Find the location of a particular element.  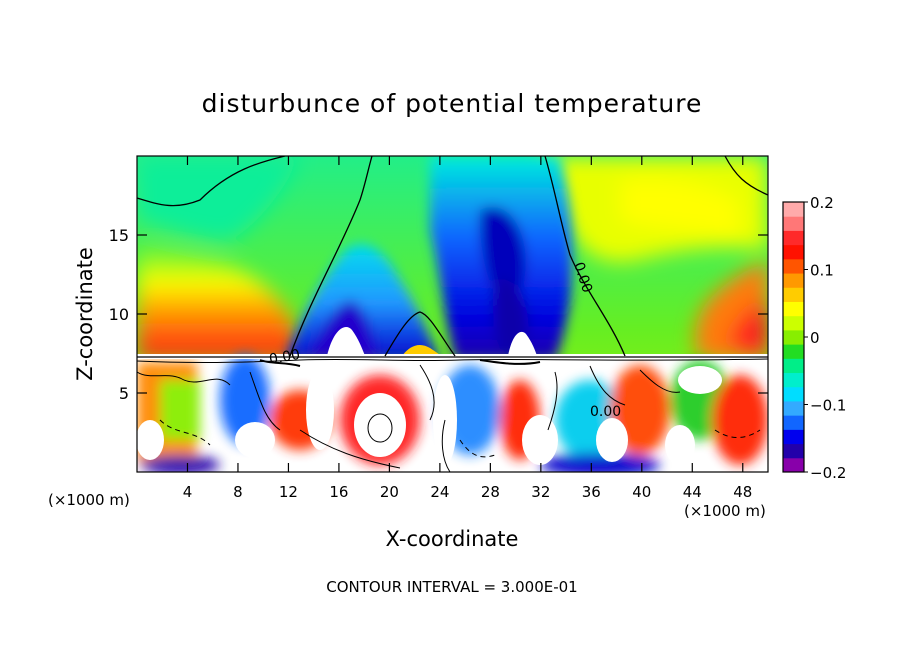

colorbar is located at coordinates (793, 337).